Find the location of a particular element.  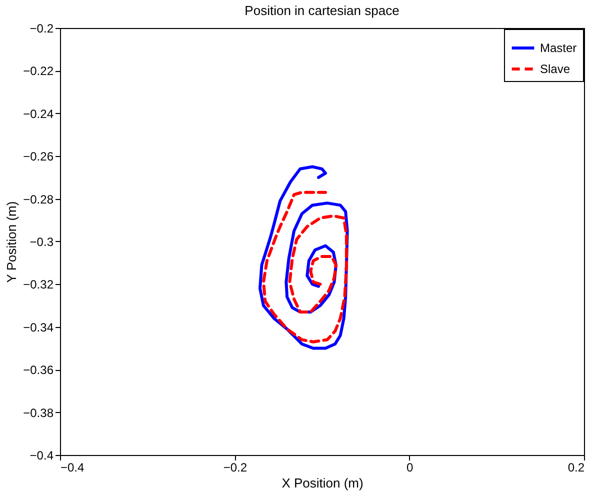

y-tick-label: −0.36 is located at coordinates (38, 370).